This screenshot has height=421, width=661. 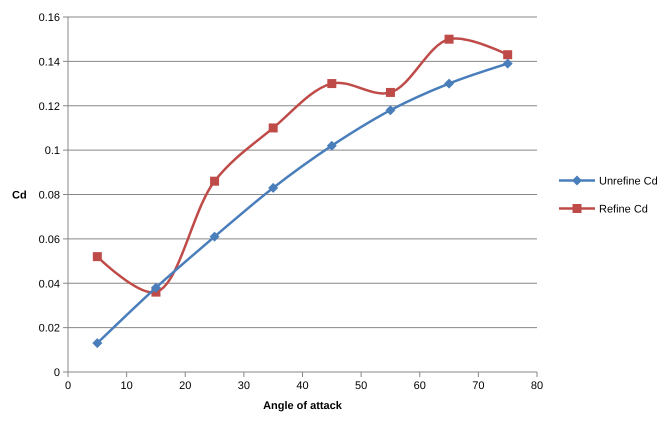 What do you see at coordinates (537, 386) in the screenshot?
I see `x-tick-label: 80` at bounding box center [537, 386].